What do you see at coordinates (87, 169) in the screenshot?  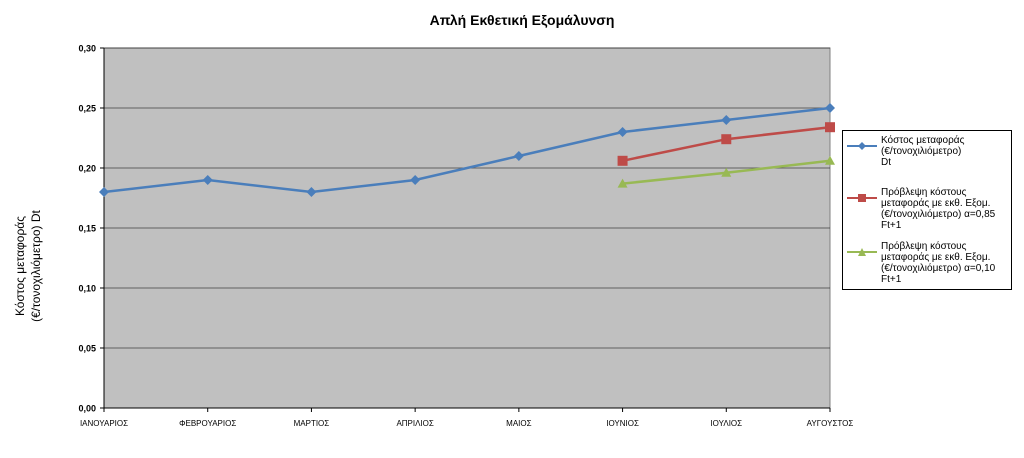 I see `y-tick-label: 0,20` at bounding box center [87, 169].